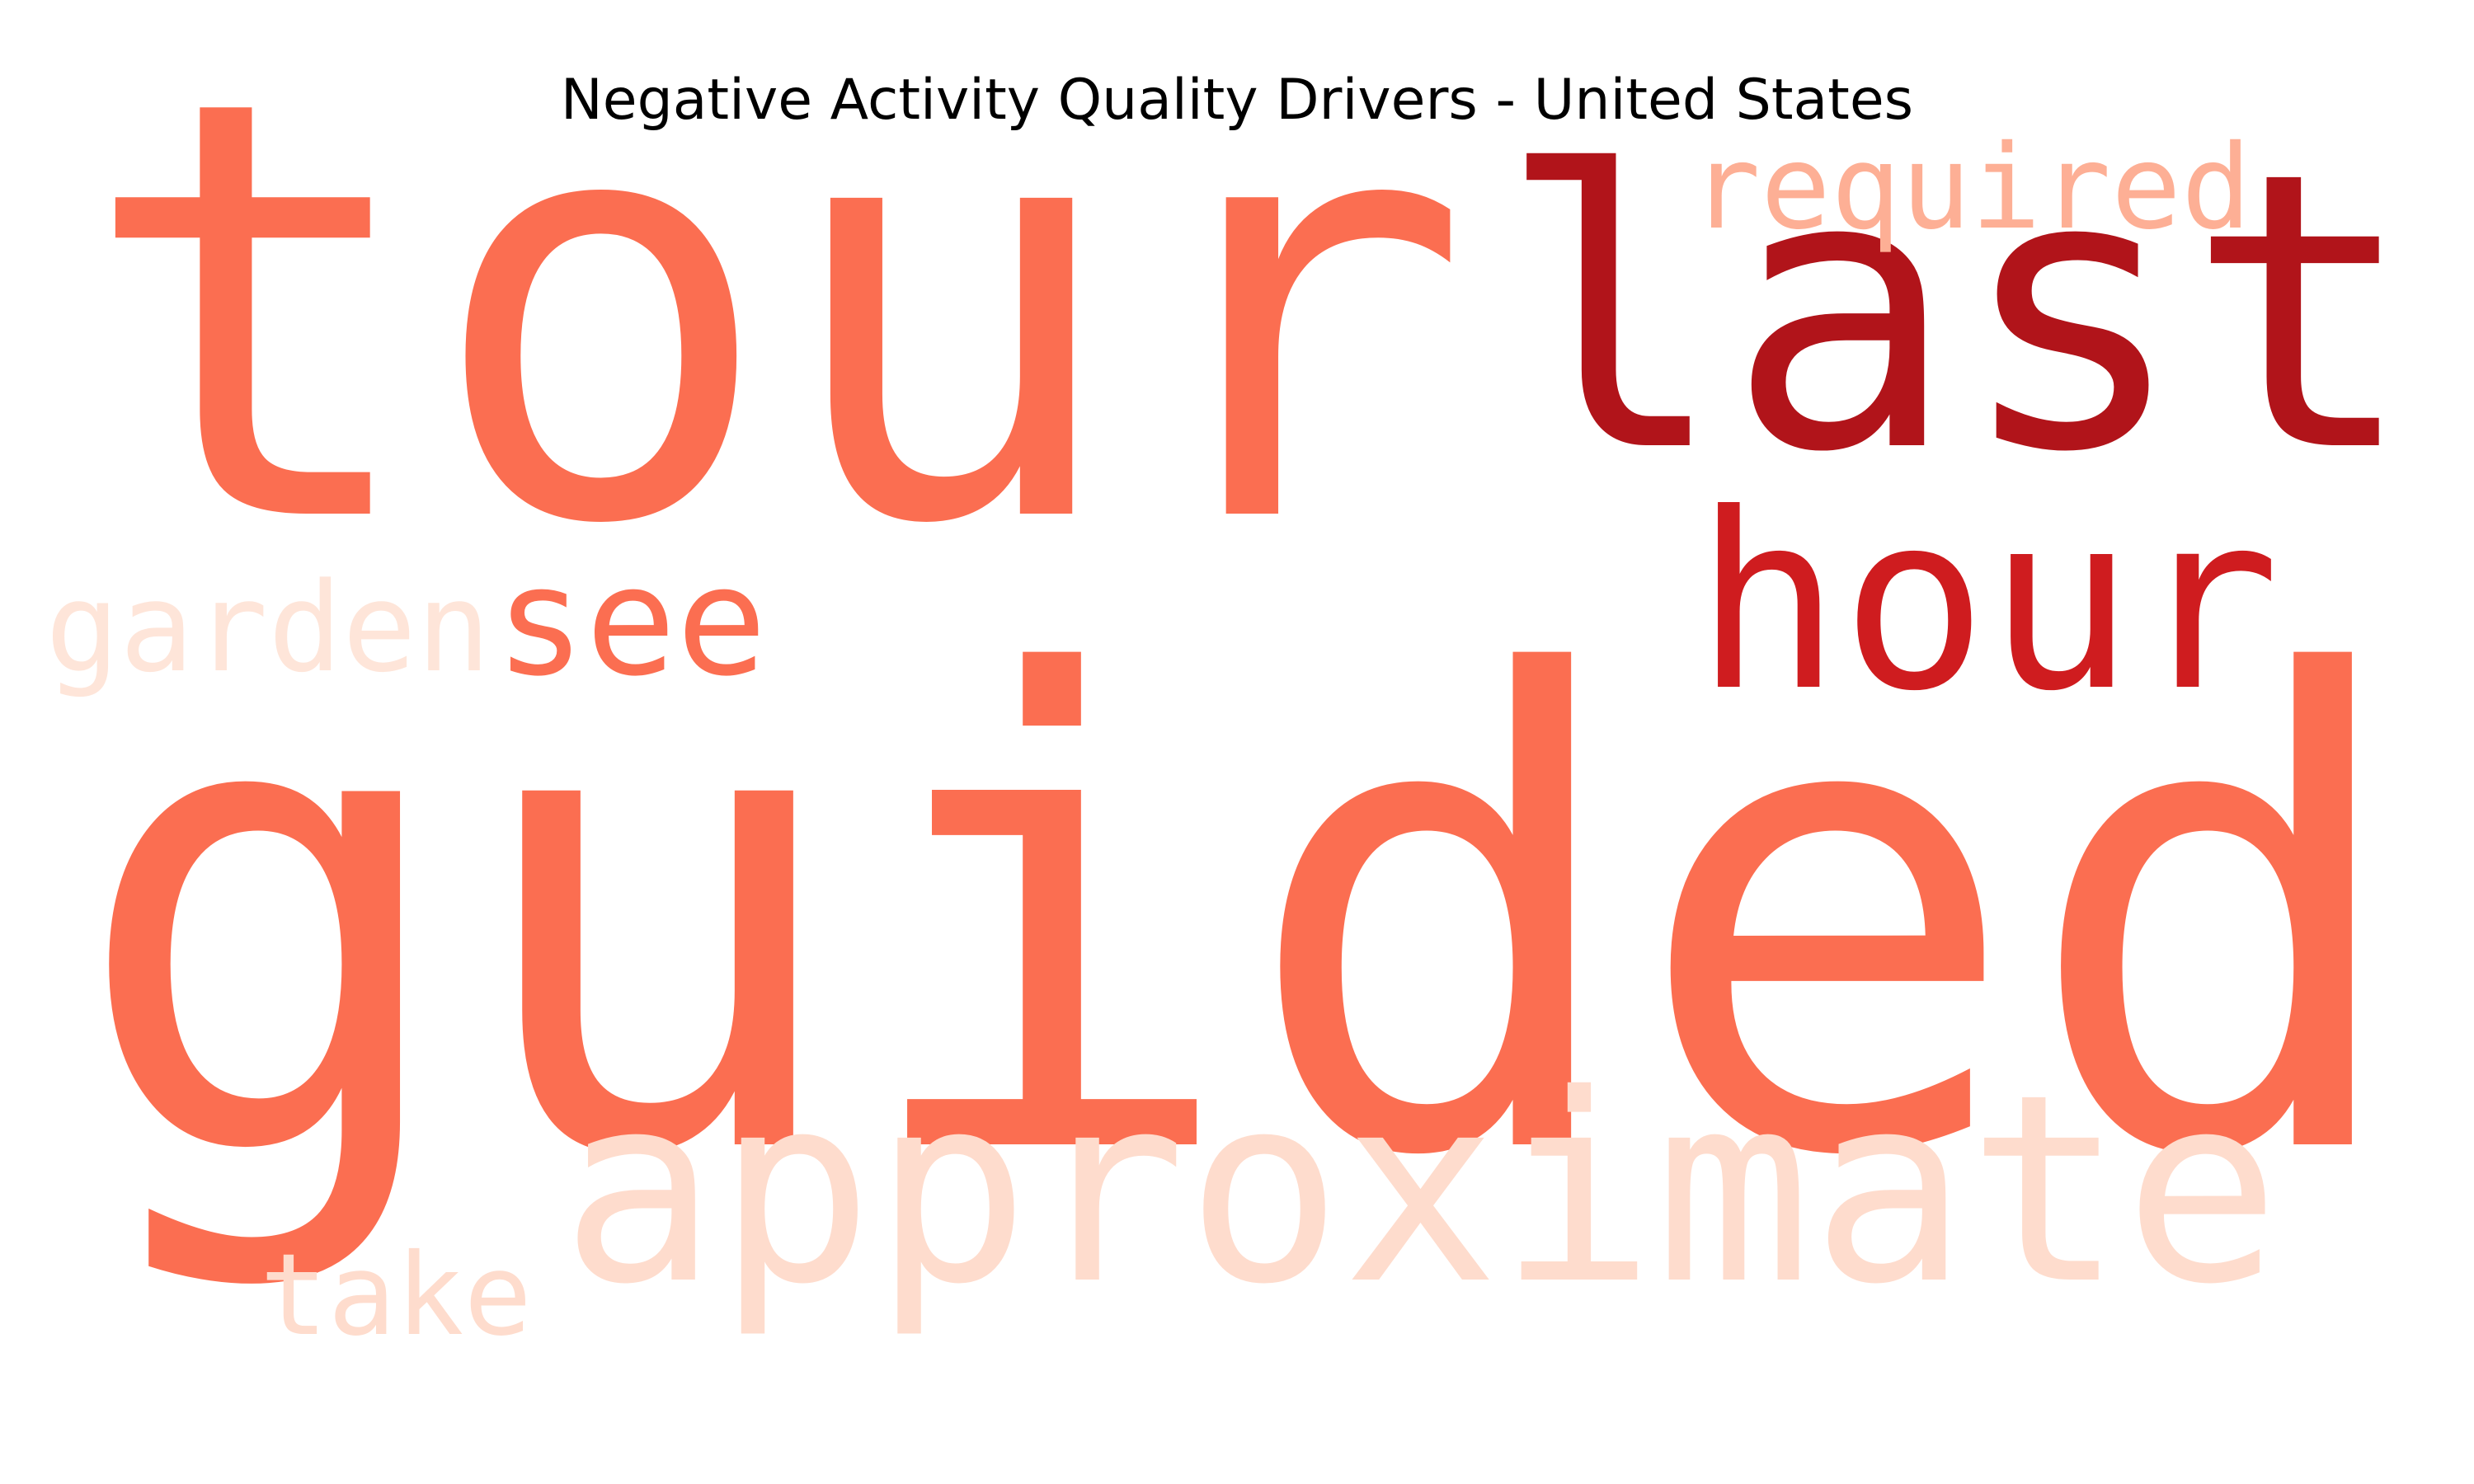  I want to click on word-hour: hour, so click(1988, 602).